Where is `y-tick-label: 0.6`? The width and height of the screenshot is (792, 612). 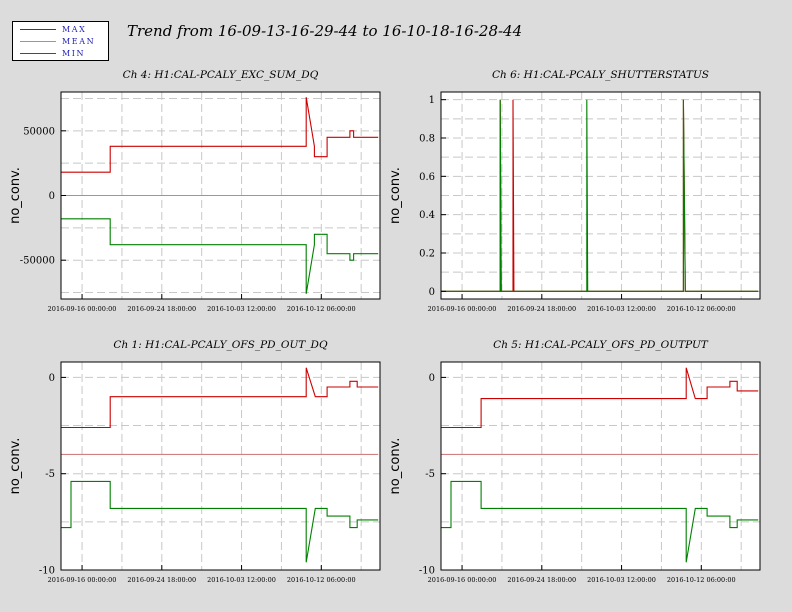
y-tick-label: 0.6 is located at coordinates (427, 177).